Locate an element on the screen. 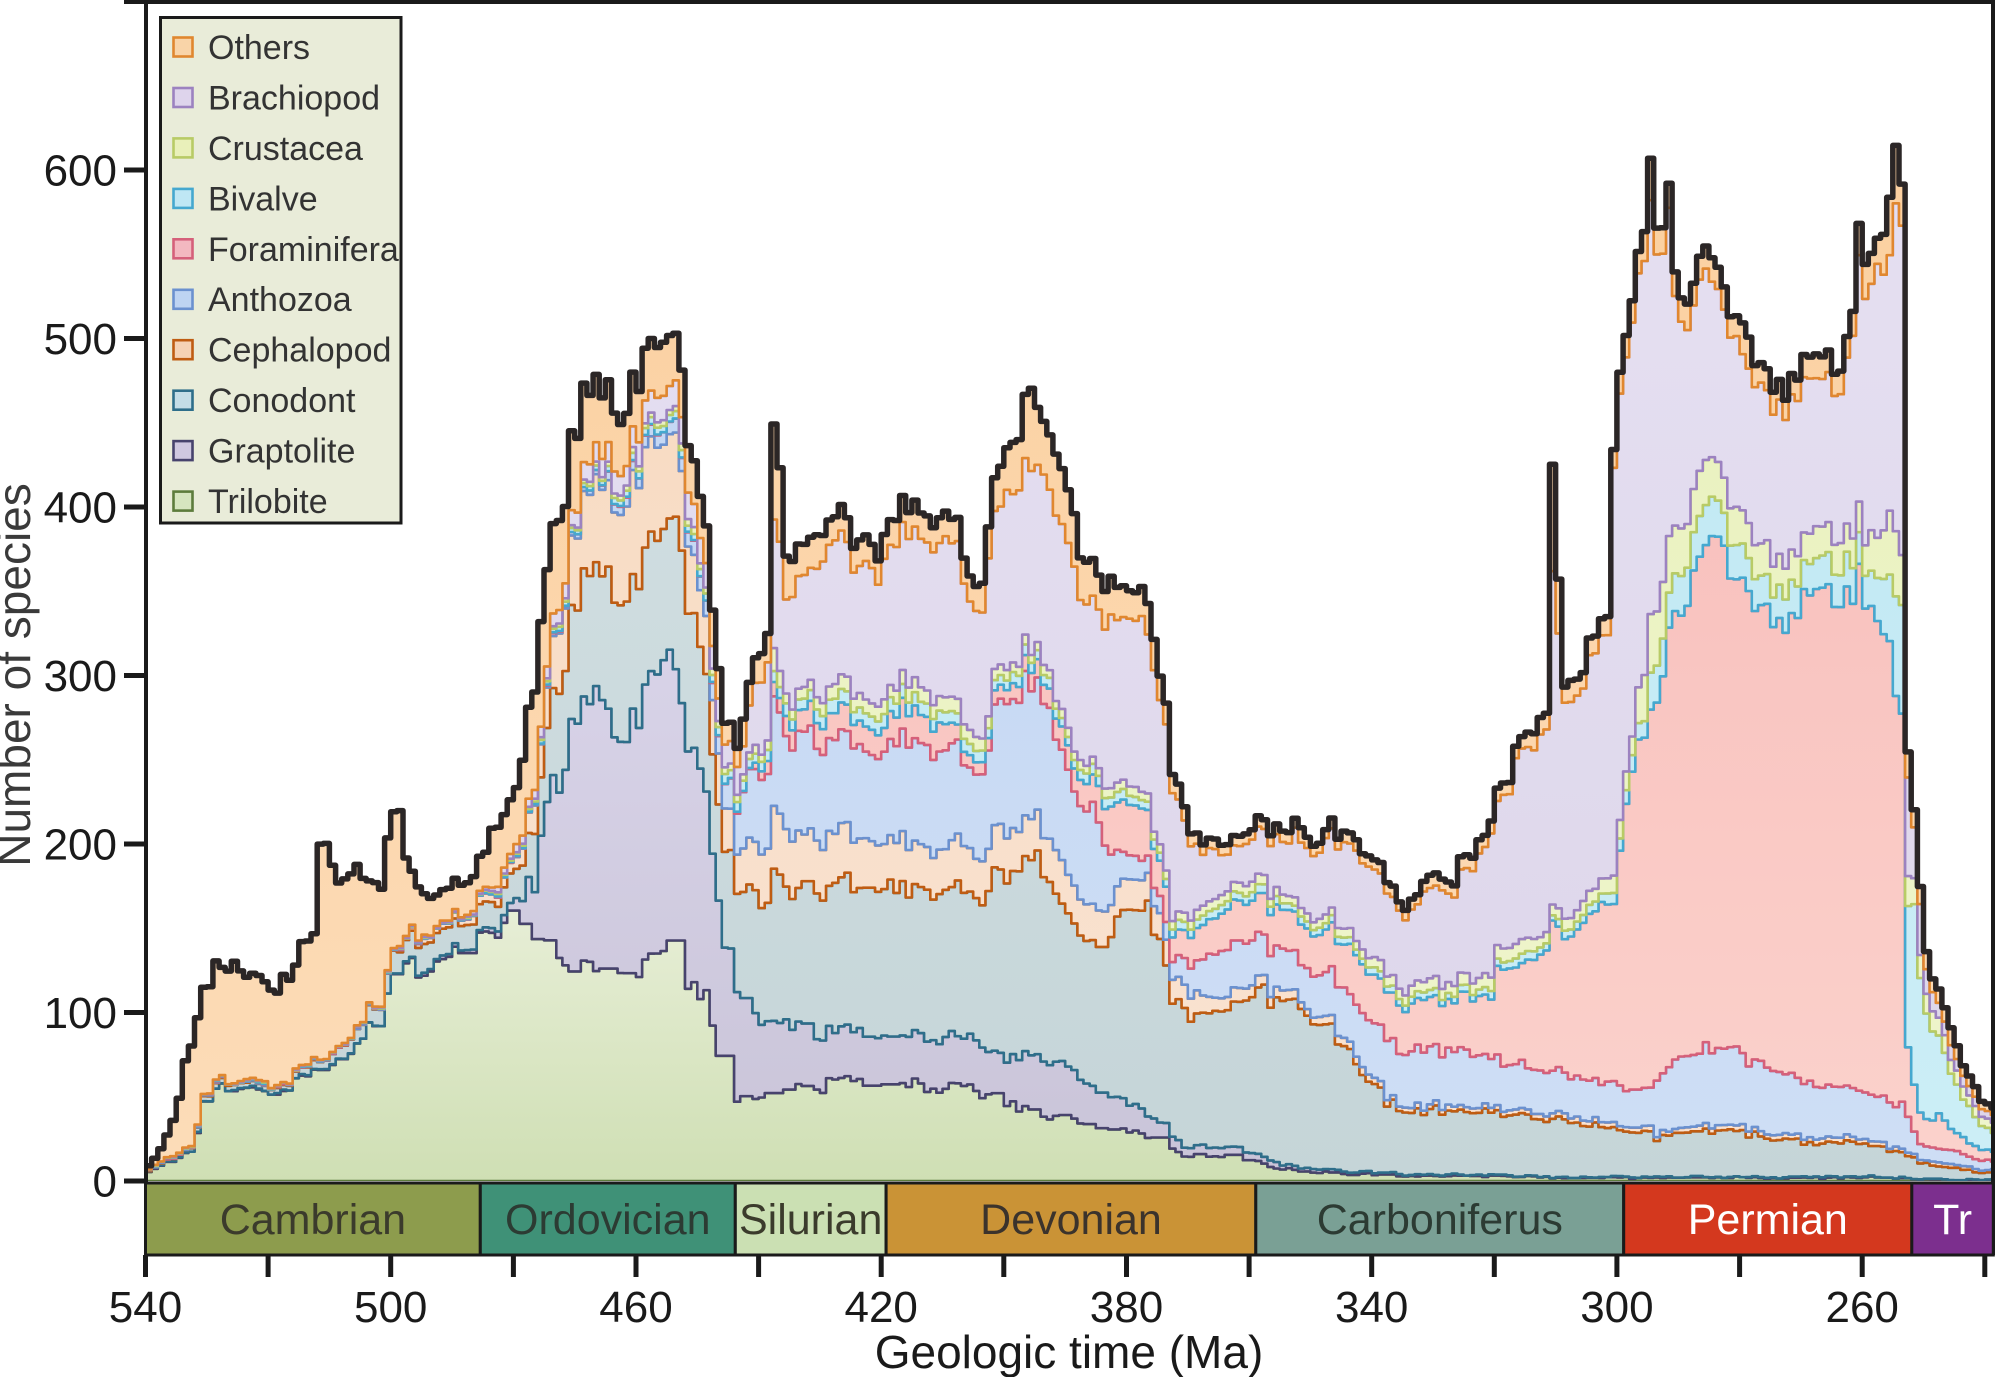  svg-text: Brachiopod is located at coordinates (294, 99).